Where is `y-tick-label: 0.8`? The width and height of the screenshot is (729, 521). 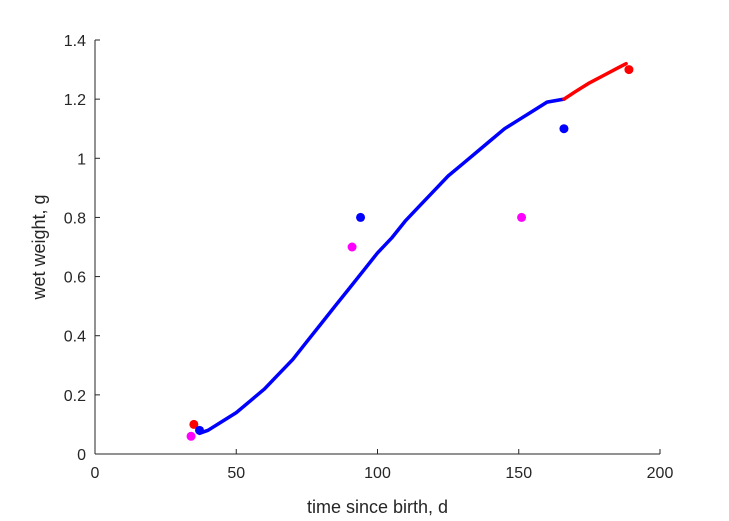
y-tick-label: 0.8 is located at coordinates (75, 218).